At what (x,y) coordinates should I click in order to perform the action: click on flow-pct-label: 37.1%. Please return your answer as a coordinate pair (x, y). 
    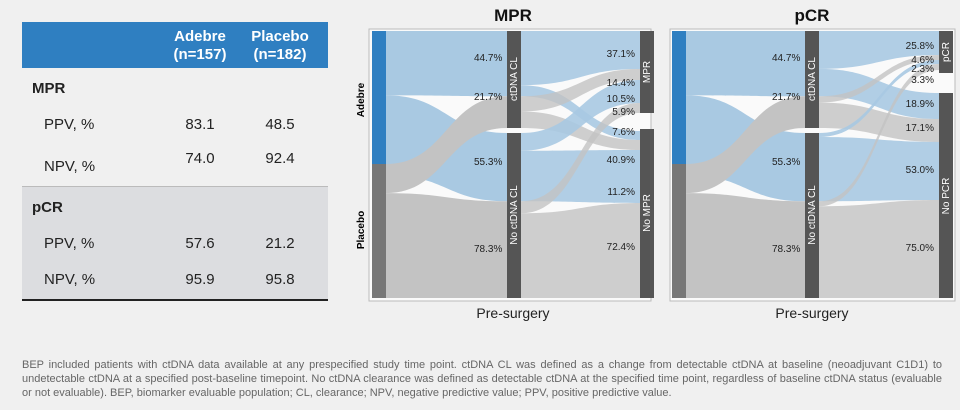
    Looking at the image, I should click on (621, 54).